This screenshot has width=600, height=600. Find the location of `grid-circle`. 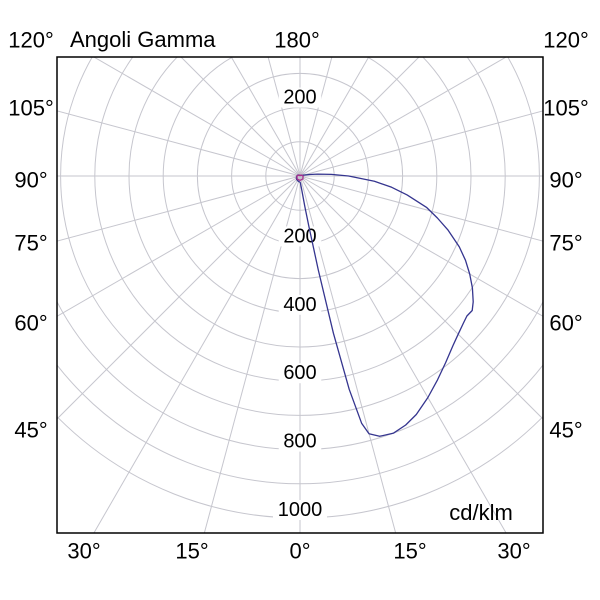

grid-circle is located at coordinates (300, 176).